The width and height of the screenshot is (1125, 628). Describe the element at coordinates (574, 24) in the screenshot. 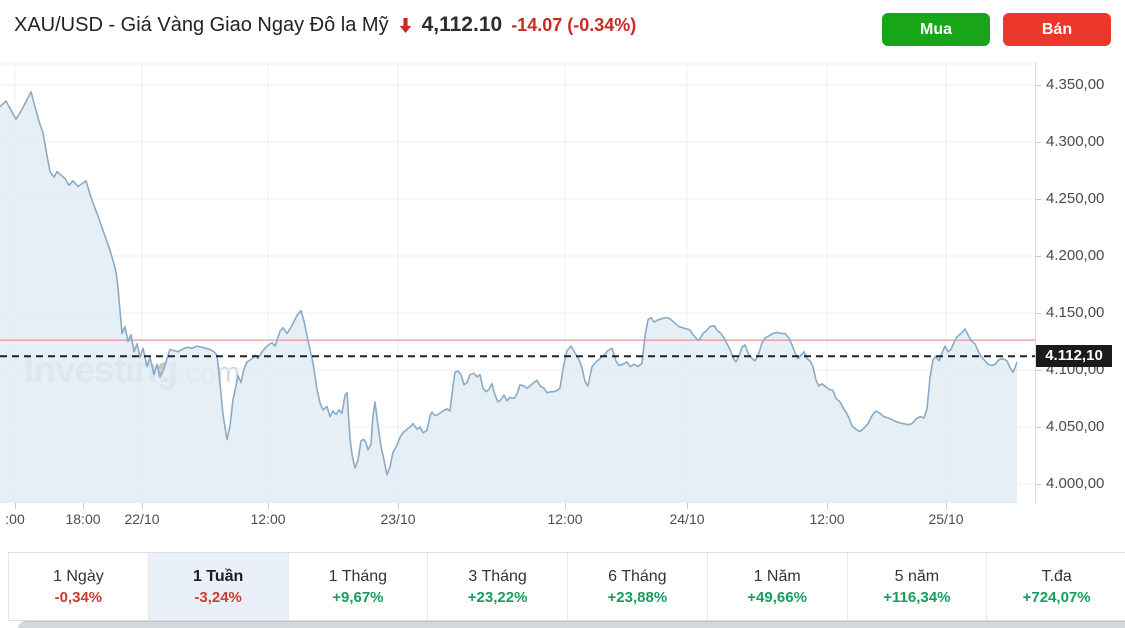

I see `price-change: -14.07 (-0.34%)` at that location.